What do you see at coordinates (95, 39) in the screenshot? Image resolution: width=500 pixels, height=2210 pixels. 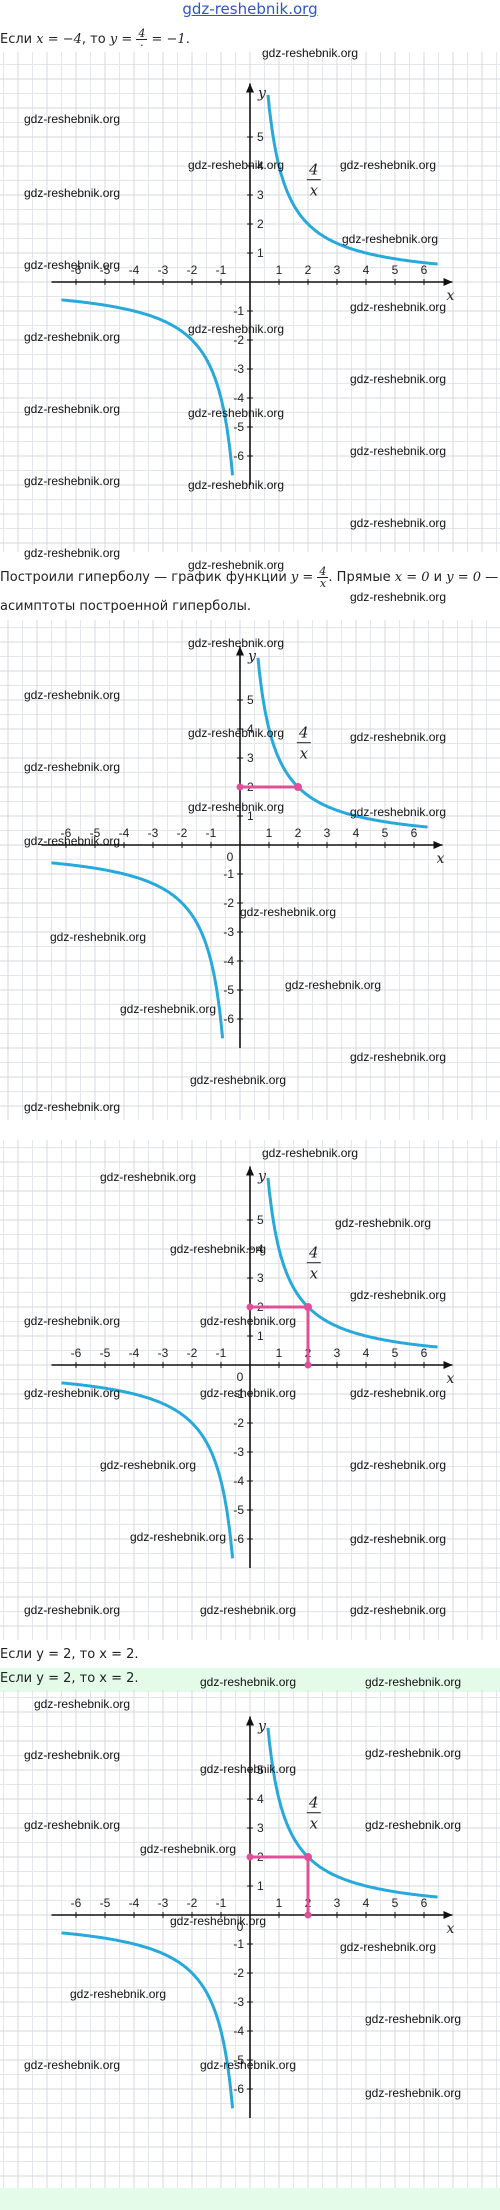 I see `line1-mid: , то` at bounding box center [95, 39].